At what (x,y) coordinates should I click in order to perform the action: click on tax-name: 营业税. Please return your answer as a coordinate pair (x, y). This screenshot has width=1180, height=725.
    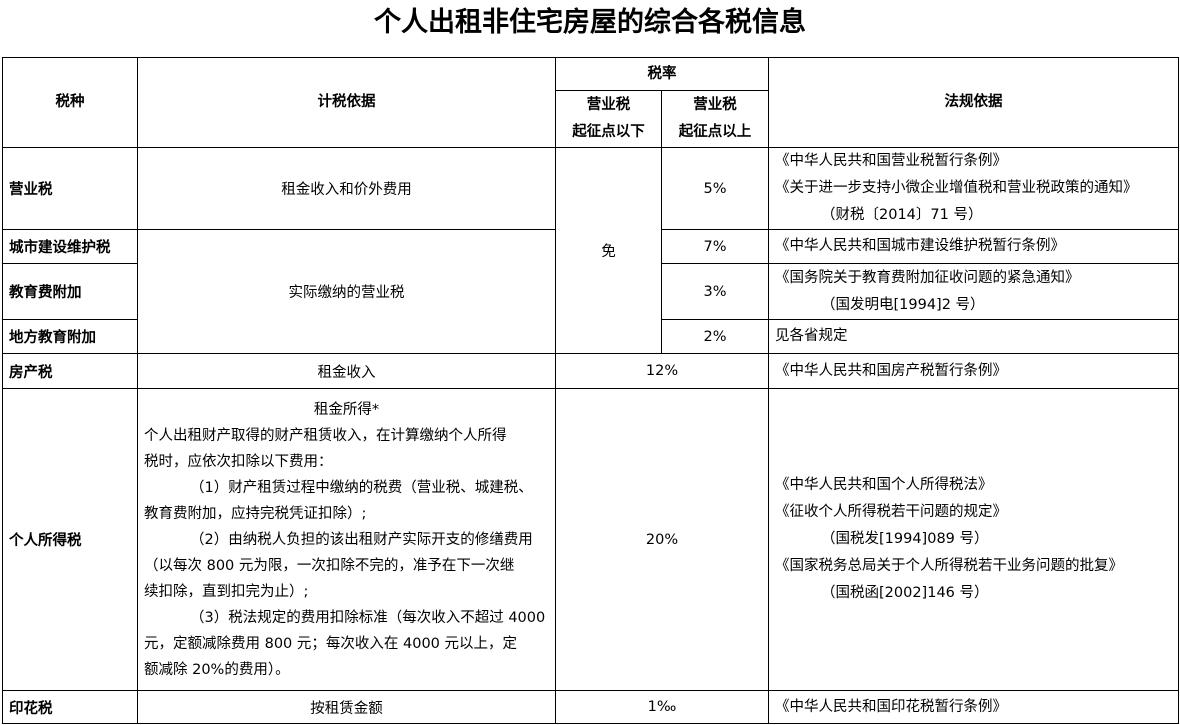
    Looking at the image, I should click on (70, 188).